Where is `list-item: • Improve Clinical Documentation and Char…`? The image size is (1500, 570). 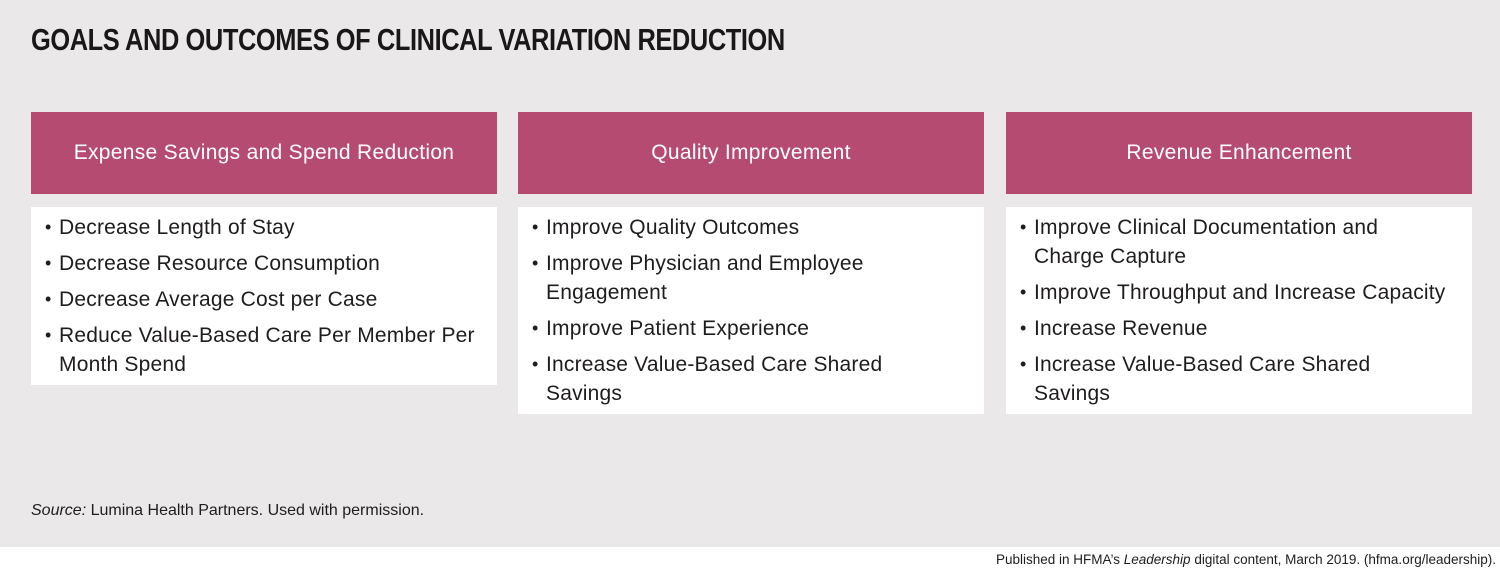 list-item: • Improve Clinical Documentation and Char… is located at coordinates (1236, 242).